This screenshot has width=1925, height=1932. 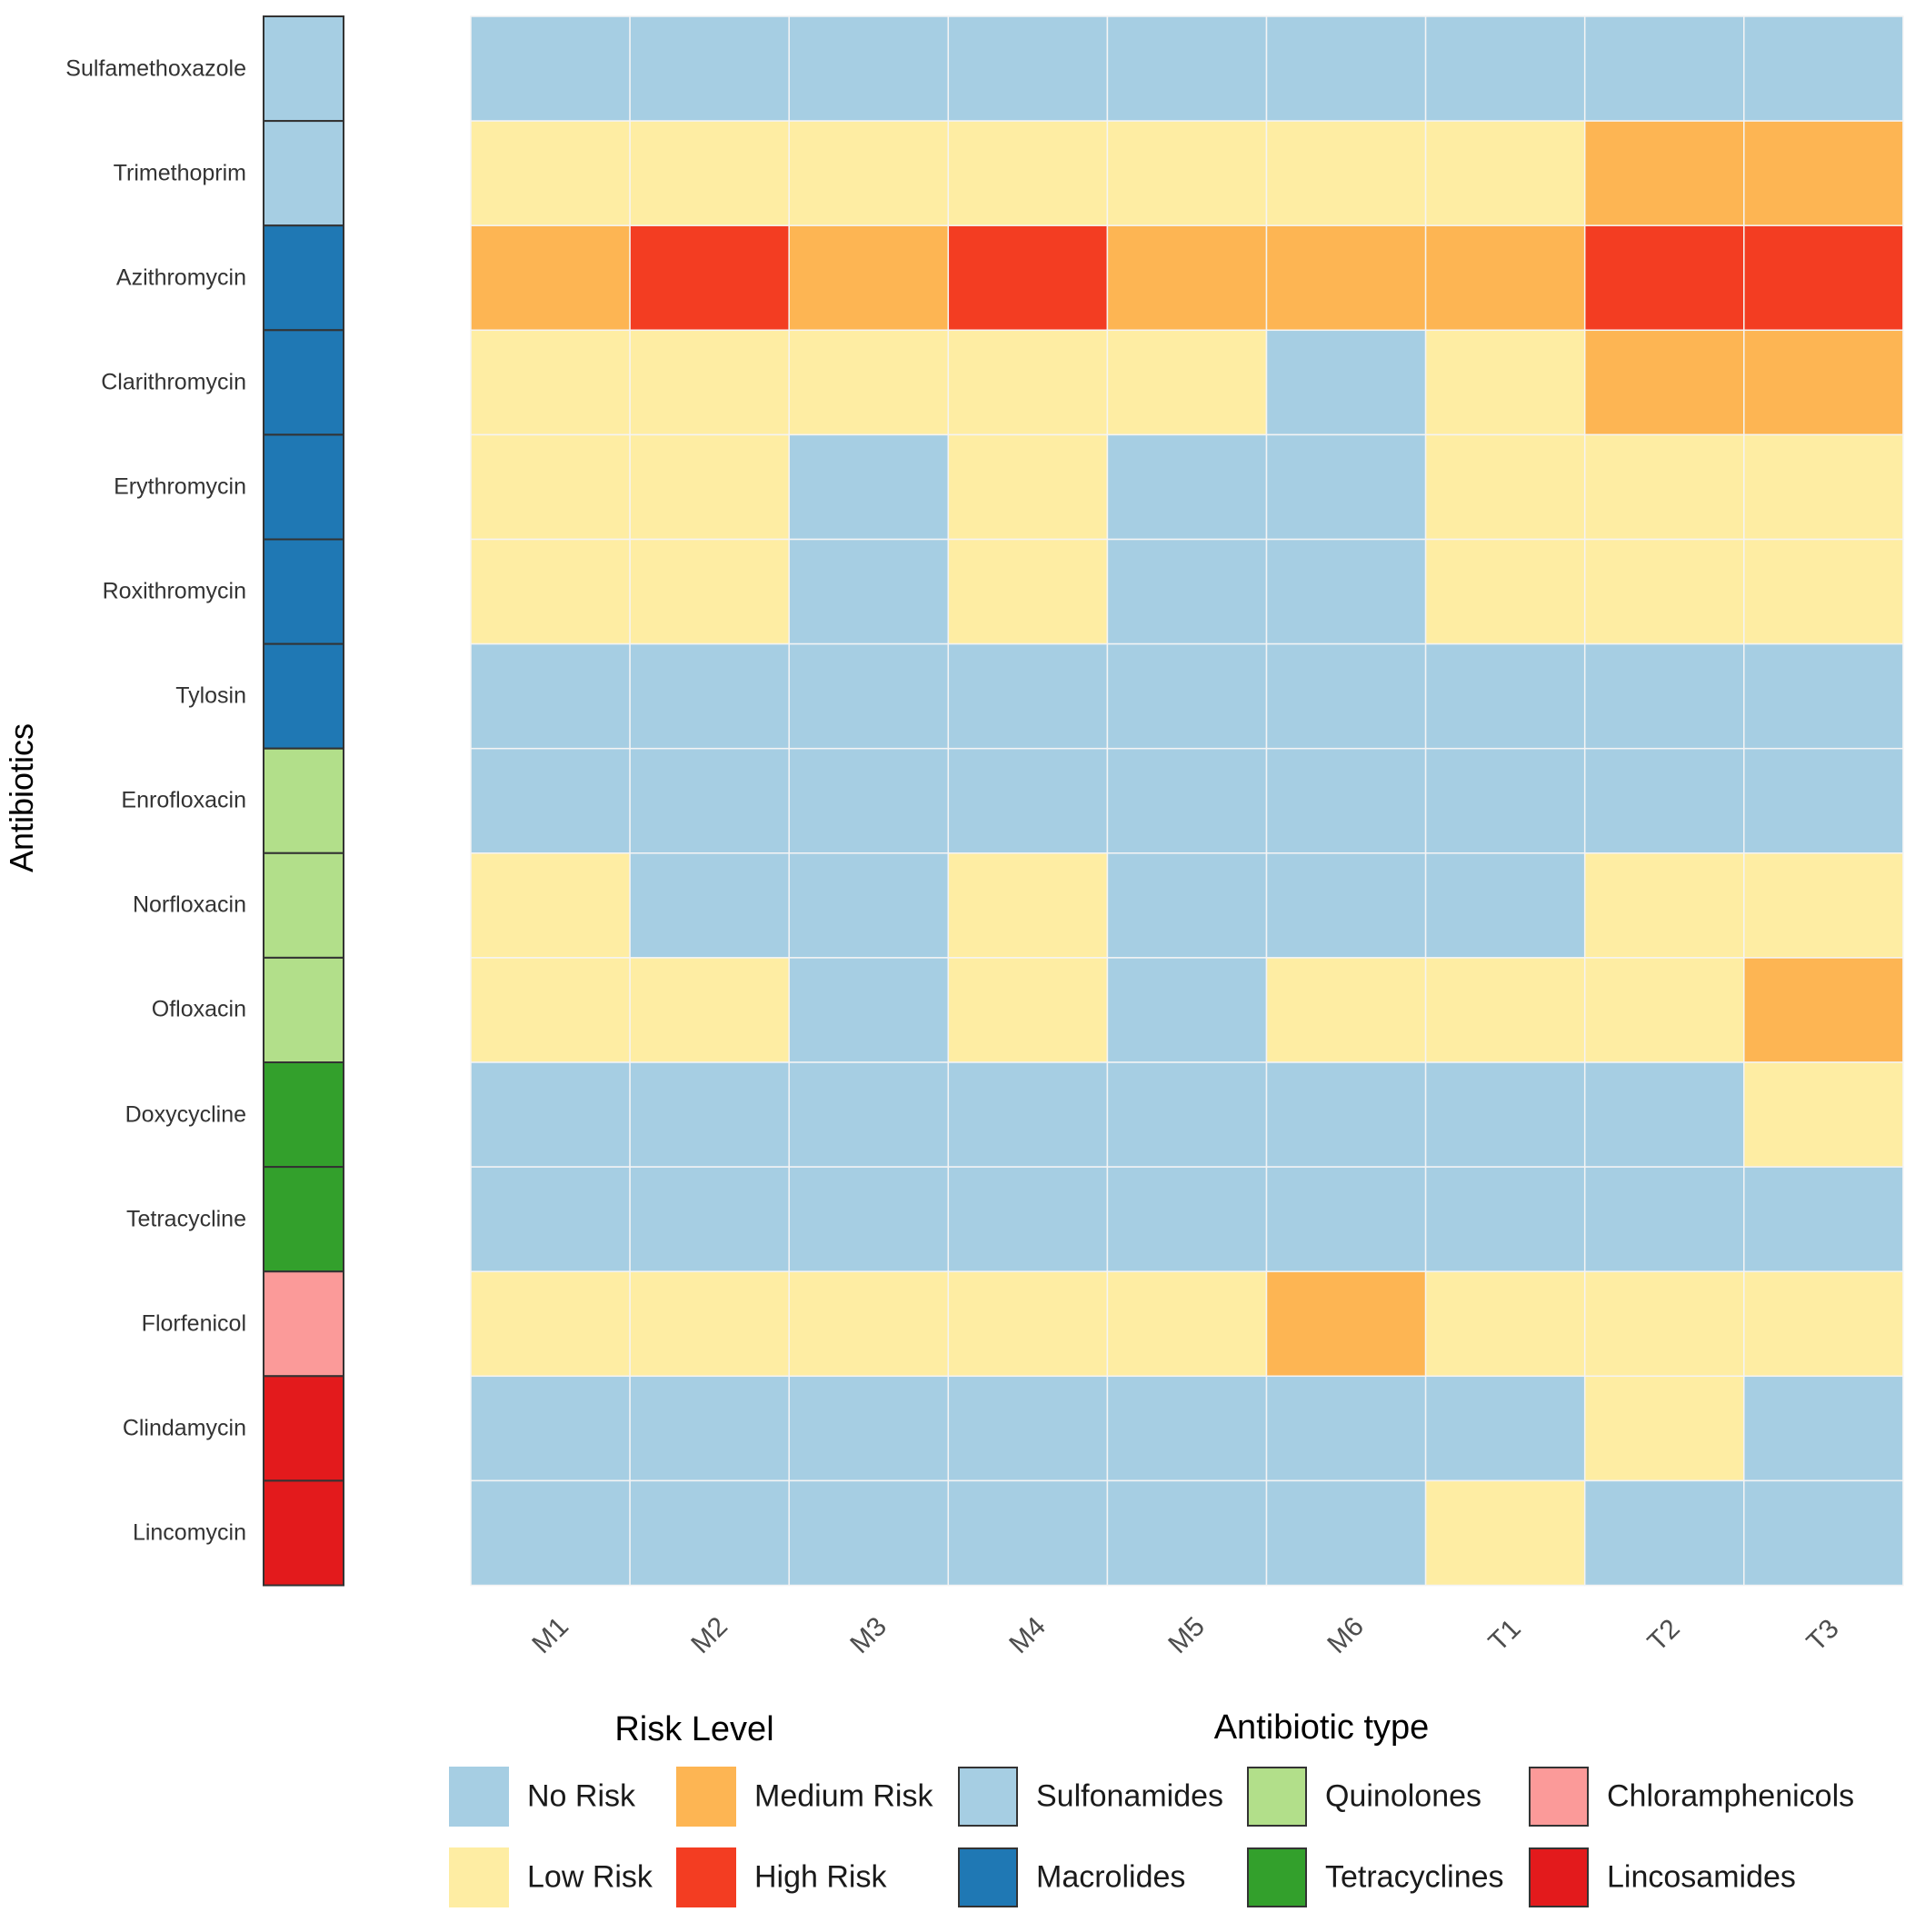 I want to click on heatmap-cell-sulfamethoxazole-m2, so click(x=709, y=69).